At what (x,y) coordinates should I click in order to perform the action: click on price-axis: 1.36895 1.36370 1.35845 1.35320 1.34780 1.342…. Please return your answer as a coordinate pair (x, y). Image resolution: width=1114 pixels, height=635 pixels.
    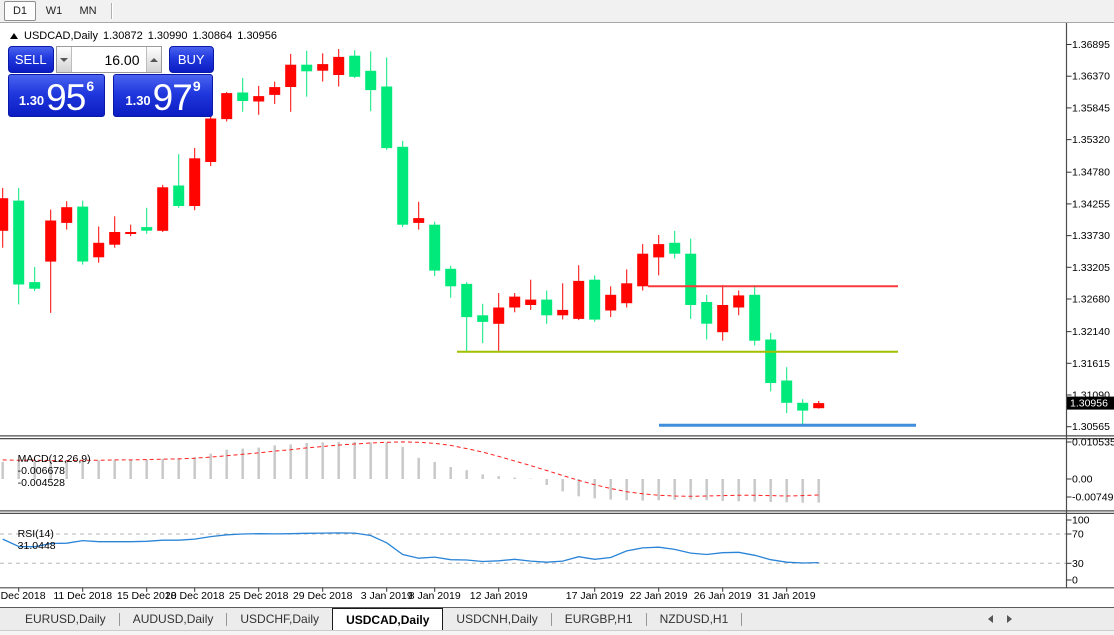
    Looking at the image, I should click on (1090, 236).